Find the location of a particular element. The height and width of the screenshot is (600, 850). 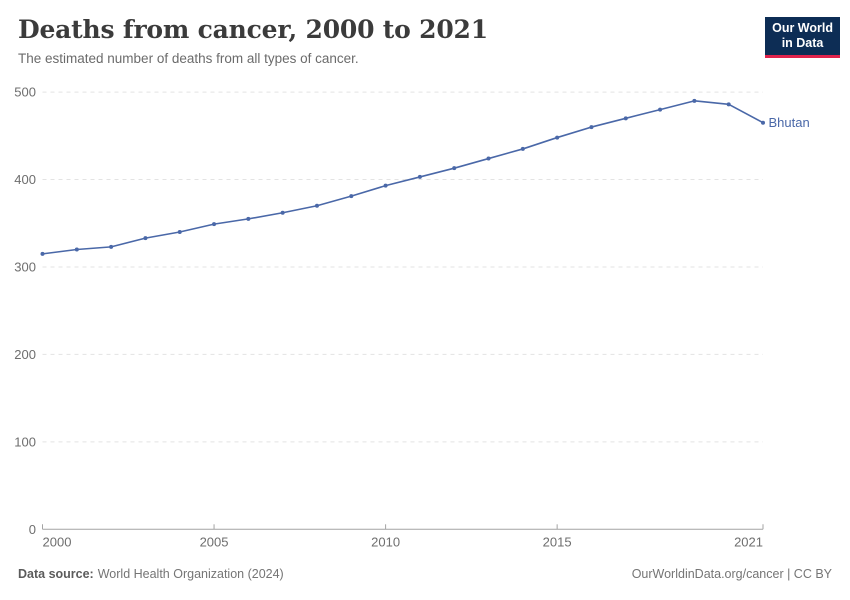

y-axis-tick-label: 500 is located at coordinates (25, 92).